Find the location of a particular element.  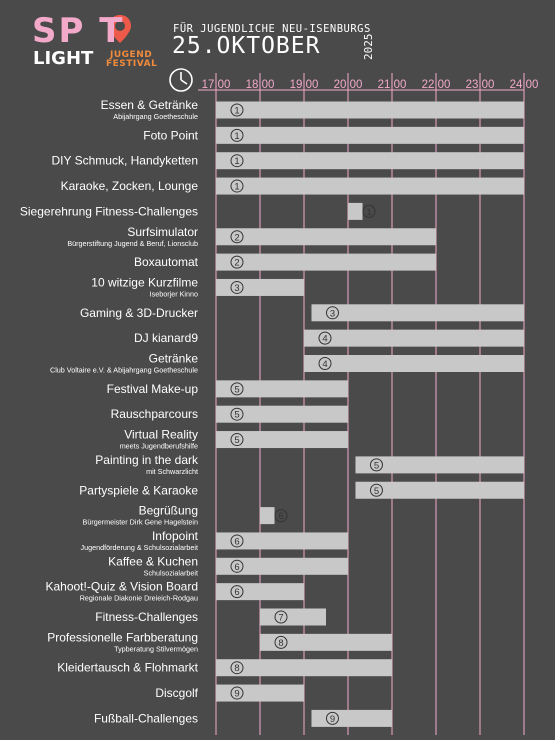

location-number: 7 is located at coordinates (280, 618).